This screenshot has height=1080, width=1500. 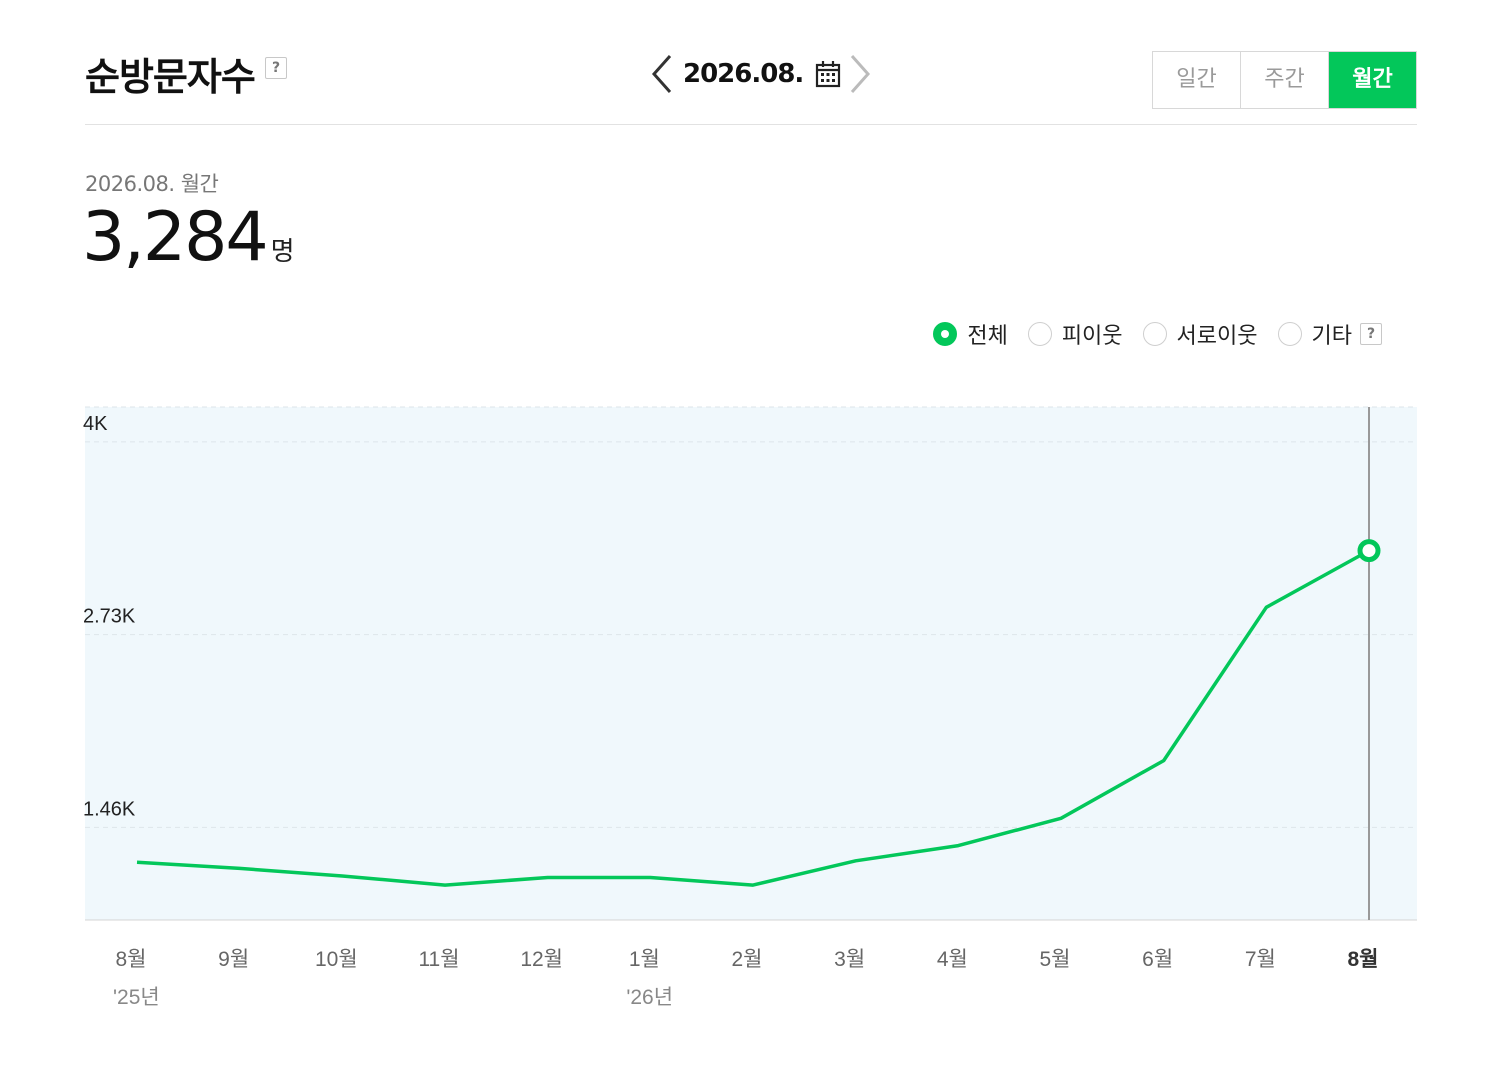 I want to click on filter-other-label: 기타, so click(x=1331, y=336).